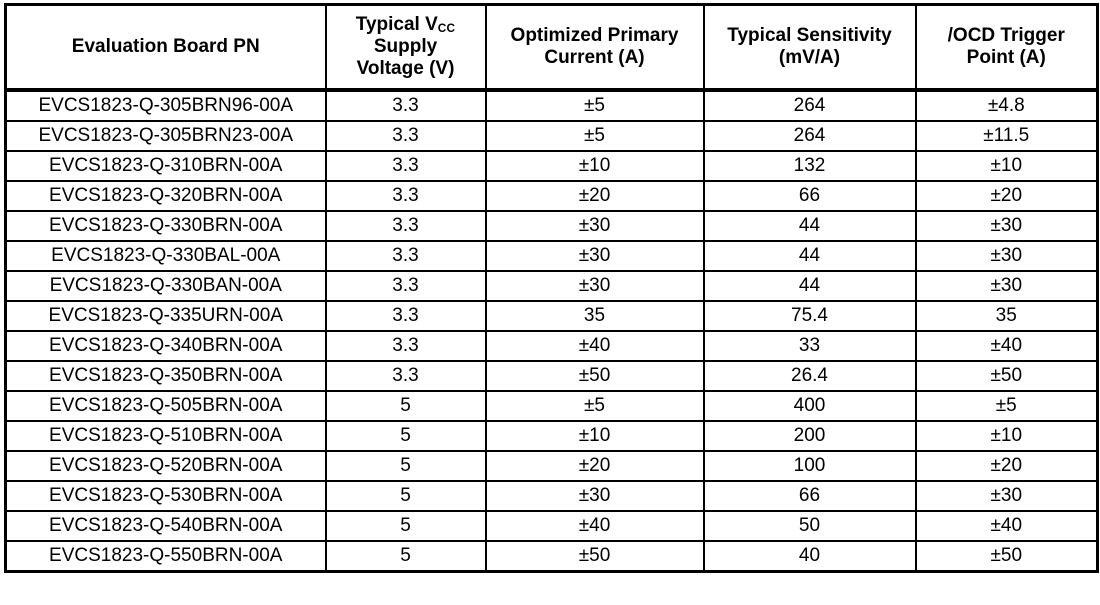 The height and width of the screenshot is (605, 1100). I want to click on header-line: Supply, so click(405, 47).